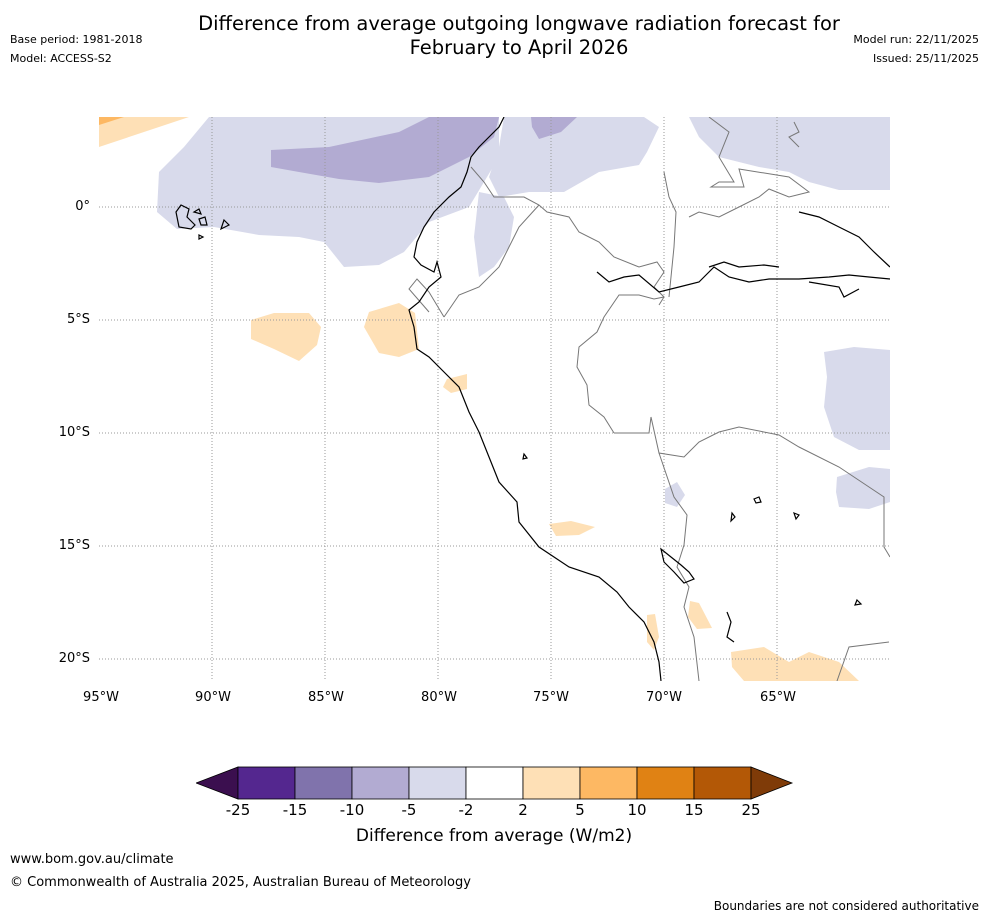 This screenshot has width=988, height=919. What do you see at coordinates (217, 783) in the screenshot?
I see `colorbar-extend-low` at bounding box center [217, 783].